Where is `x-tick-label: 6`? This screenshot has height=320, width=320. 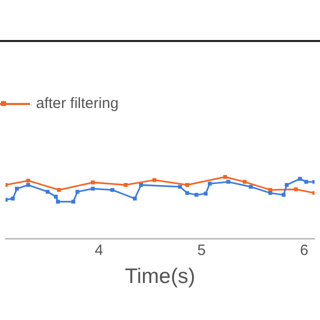 x-tick-label: 6 is located at coordinates (304, 250).